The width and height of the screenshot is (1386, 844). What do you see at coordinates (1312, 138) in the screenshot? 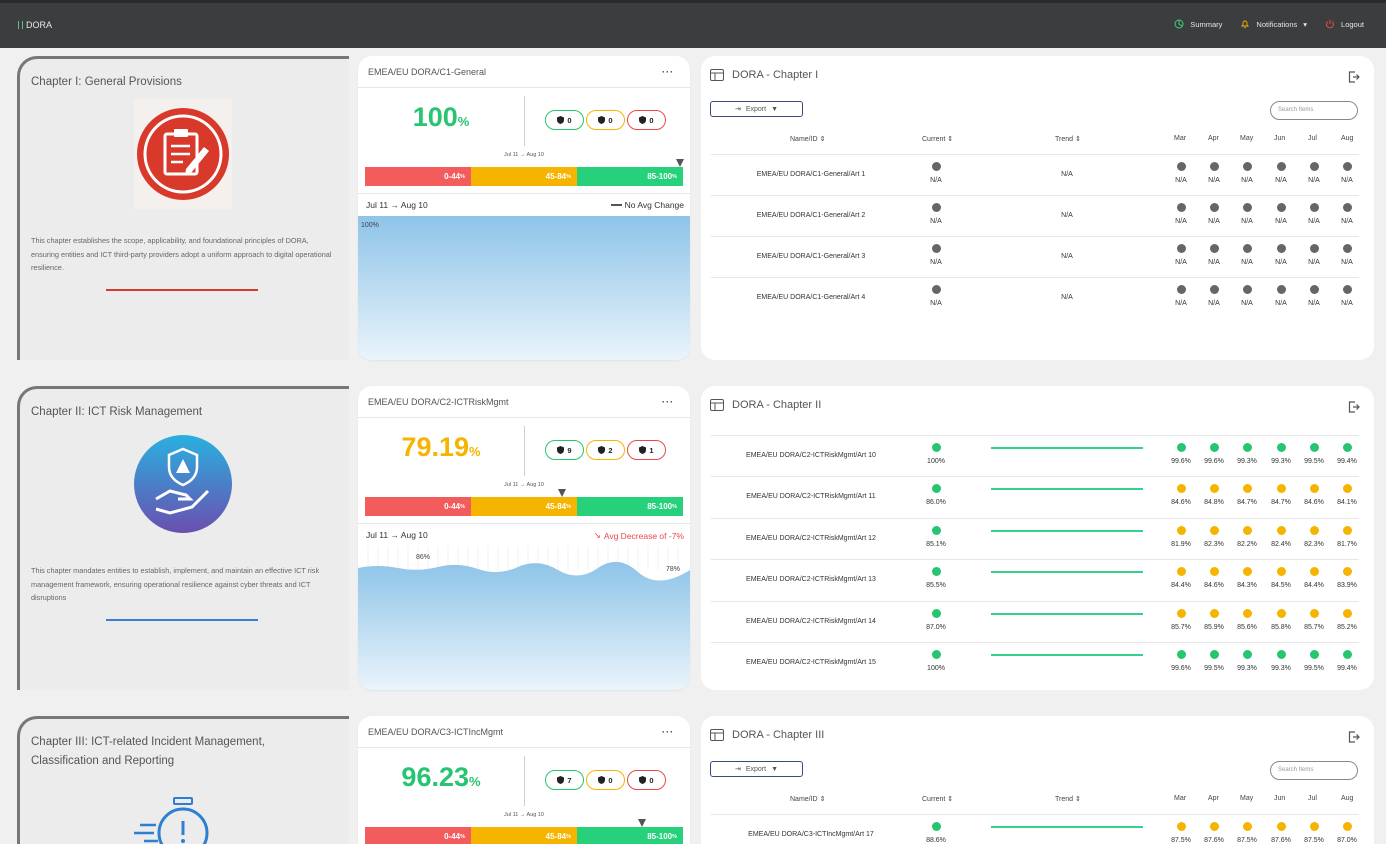
I see `th-month: Jul` at bounding box center [1312, 138].